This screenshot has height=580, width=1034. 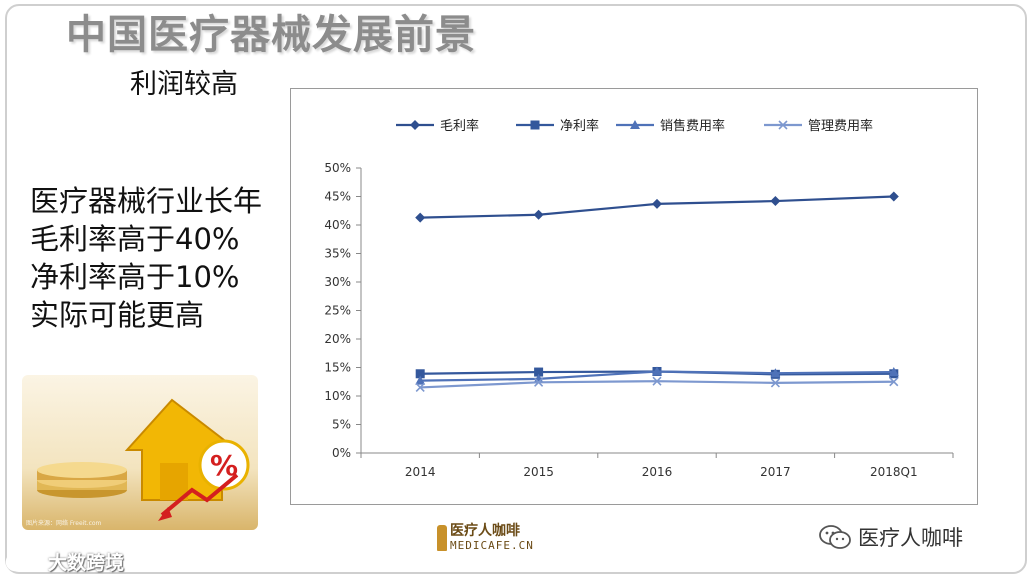 I want to click on y-tick-label: 30%, so click(x=337, y=282).